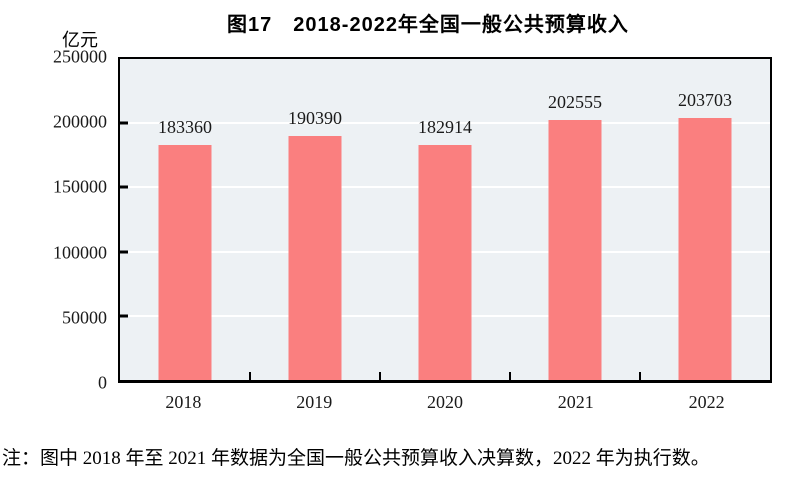 This screenshot has height=485, width=800. I want to click on x-tick-label: 2020, so click(445, 402).